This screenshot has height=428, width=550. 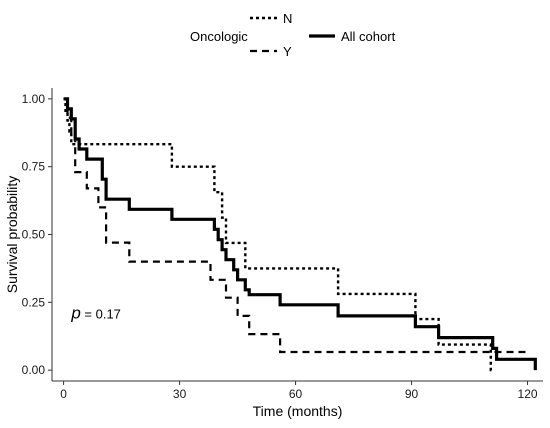 What do you see at coordinates (287, 18) in the screenshot?
I see `legend-label: N` at bounding box center [287, 18].